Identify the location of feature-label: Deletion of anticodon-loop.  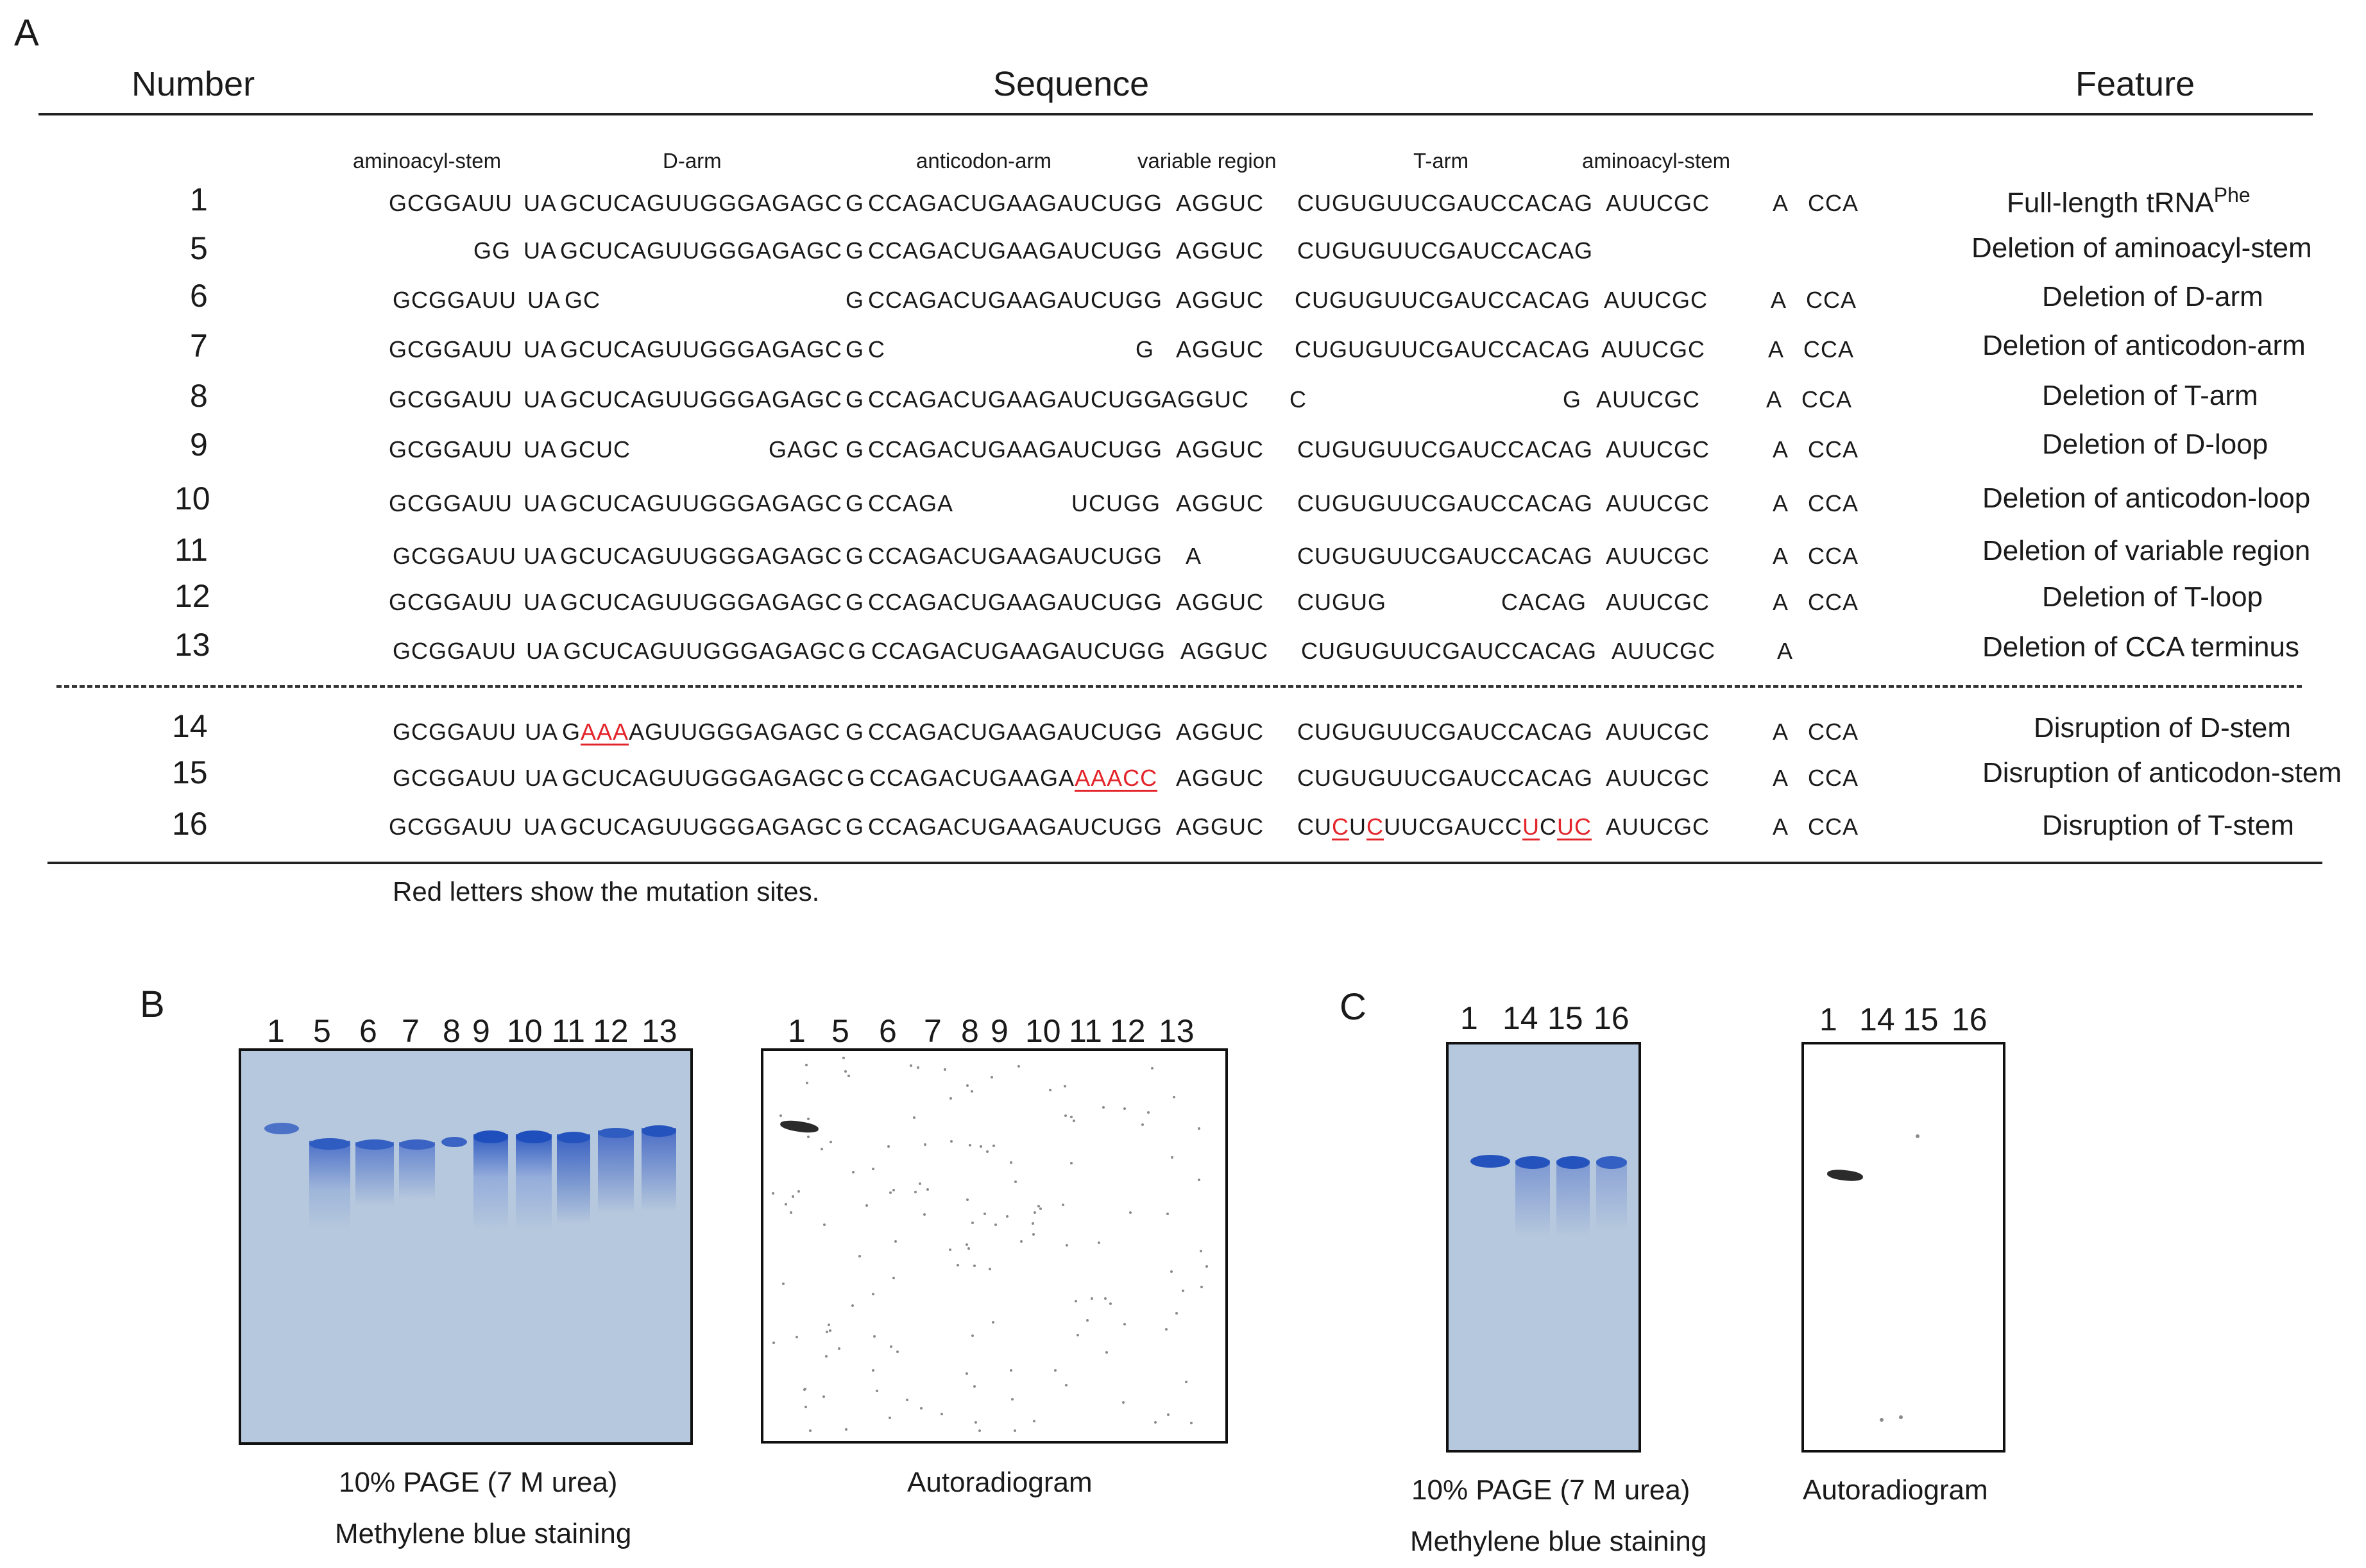
(2147, 498).